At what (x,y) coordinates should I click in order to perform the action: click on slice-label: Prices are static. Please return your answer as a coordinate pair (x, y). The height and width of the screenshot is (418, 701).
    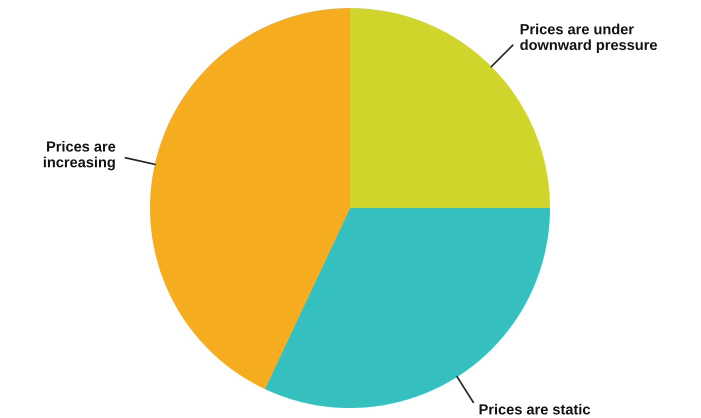
    Looking at the image, I should click on (535, 409).